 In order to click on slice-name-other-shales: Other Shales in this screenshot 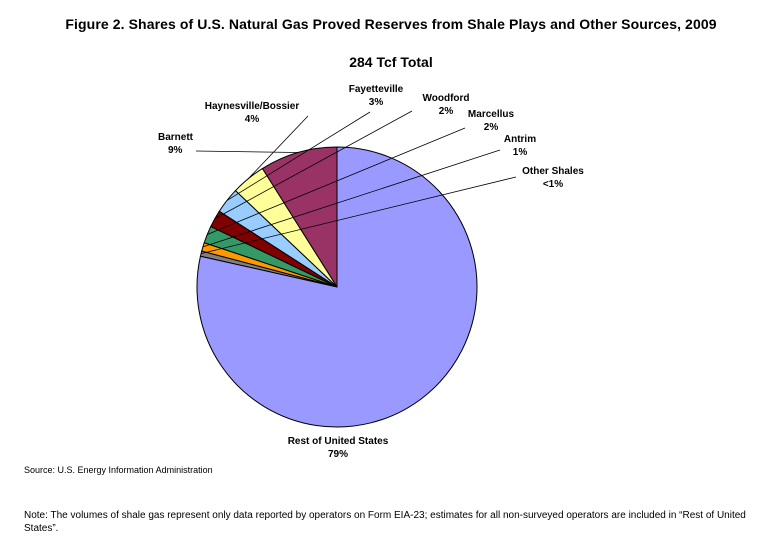, I will do `click(553, 171)`.